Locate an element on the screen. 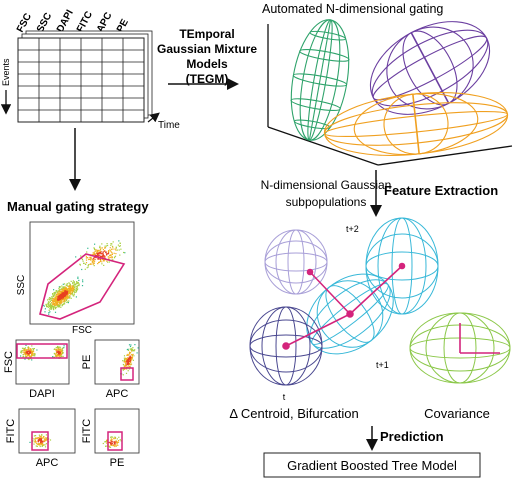  covariance-caption: Covariance is located at coordinates (457, 413).